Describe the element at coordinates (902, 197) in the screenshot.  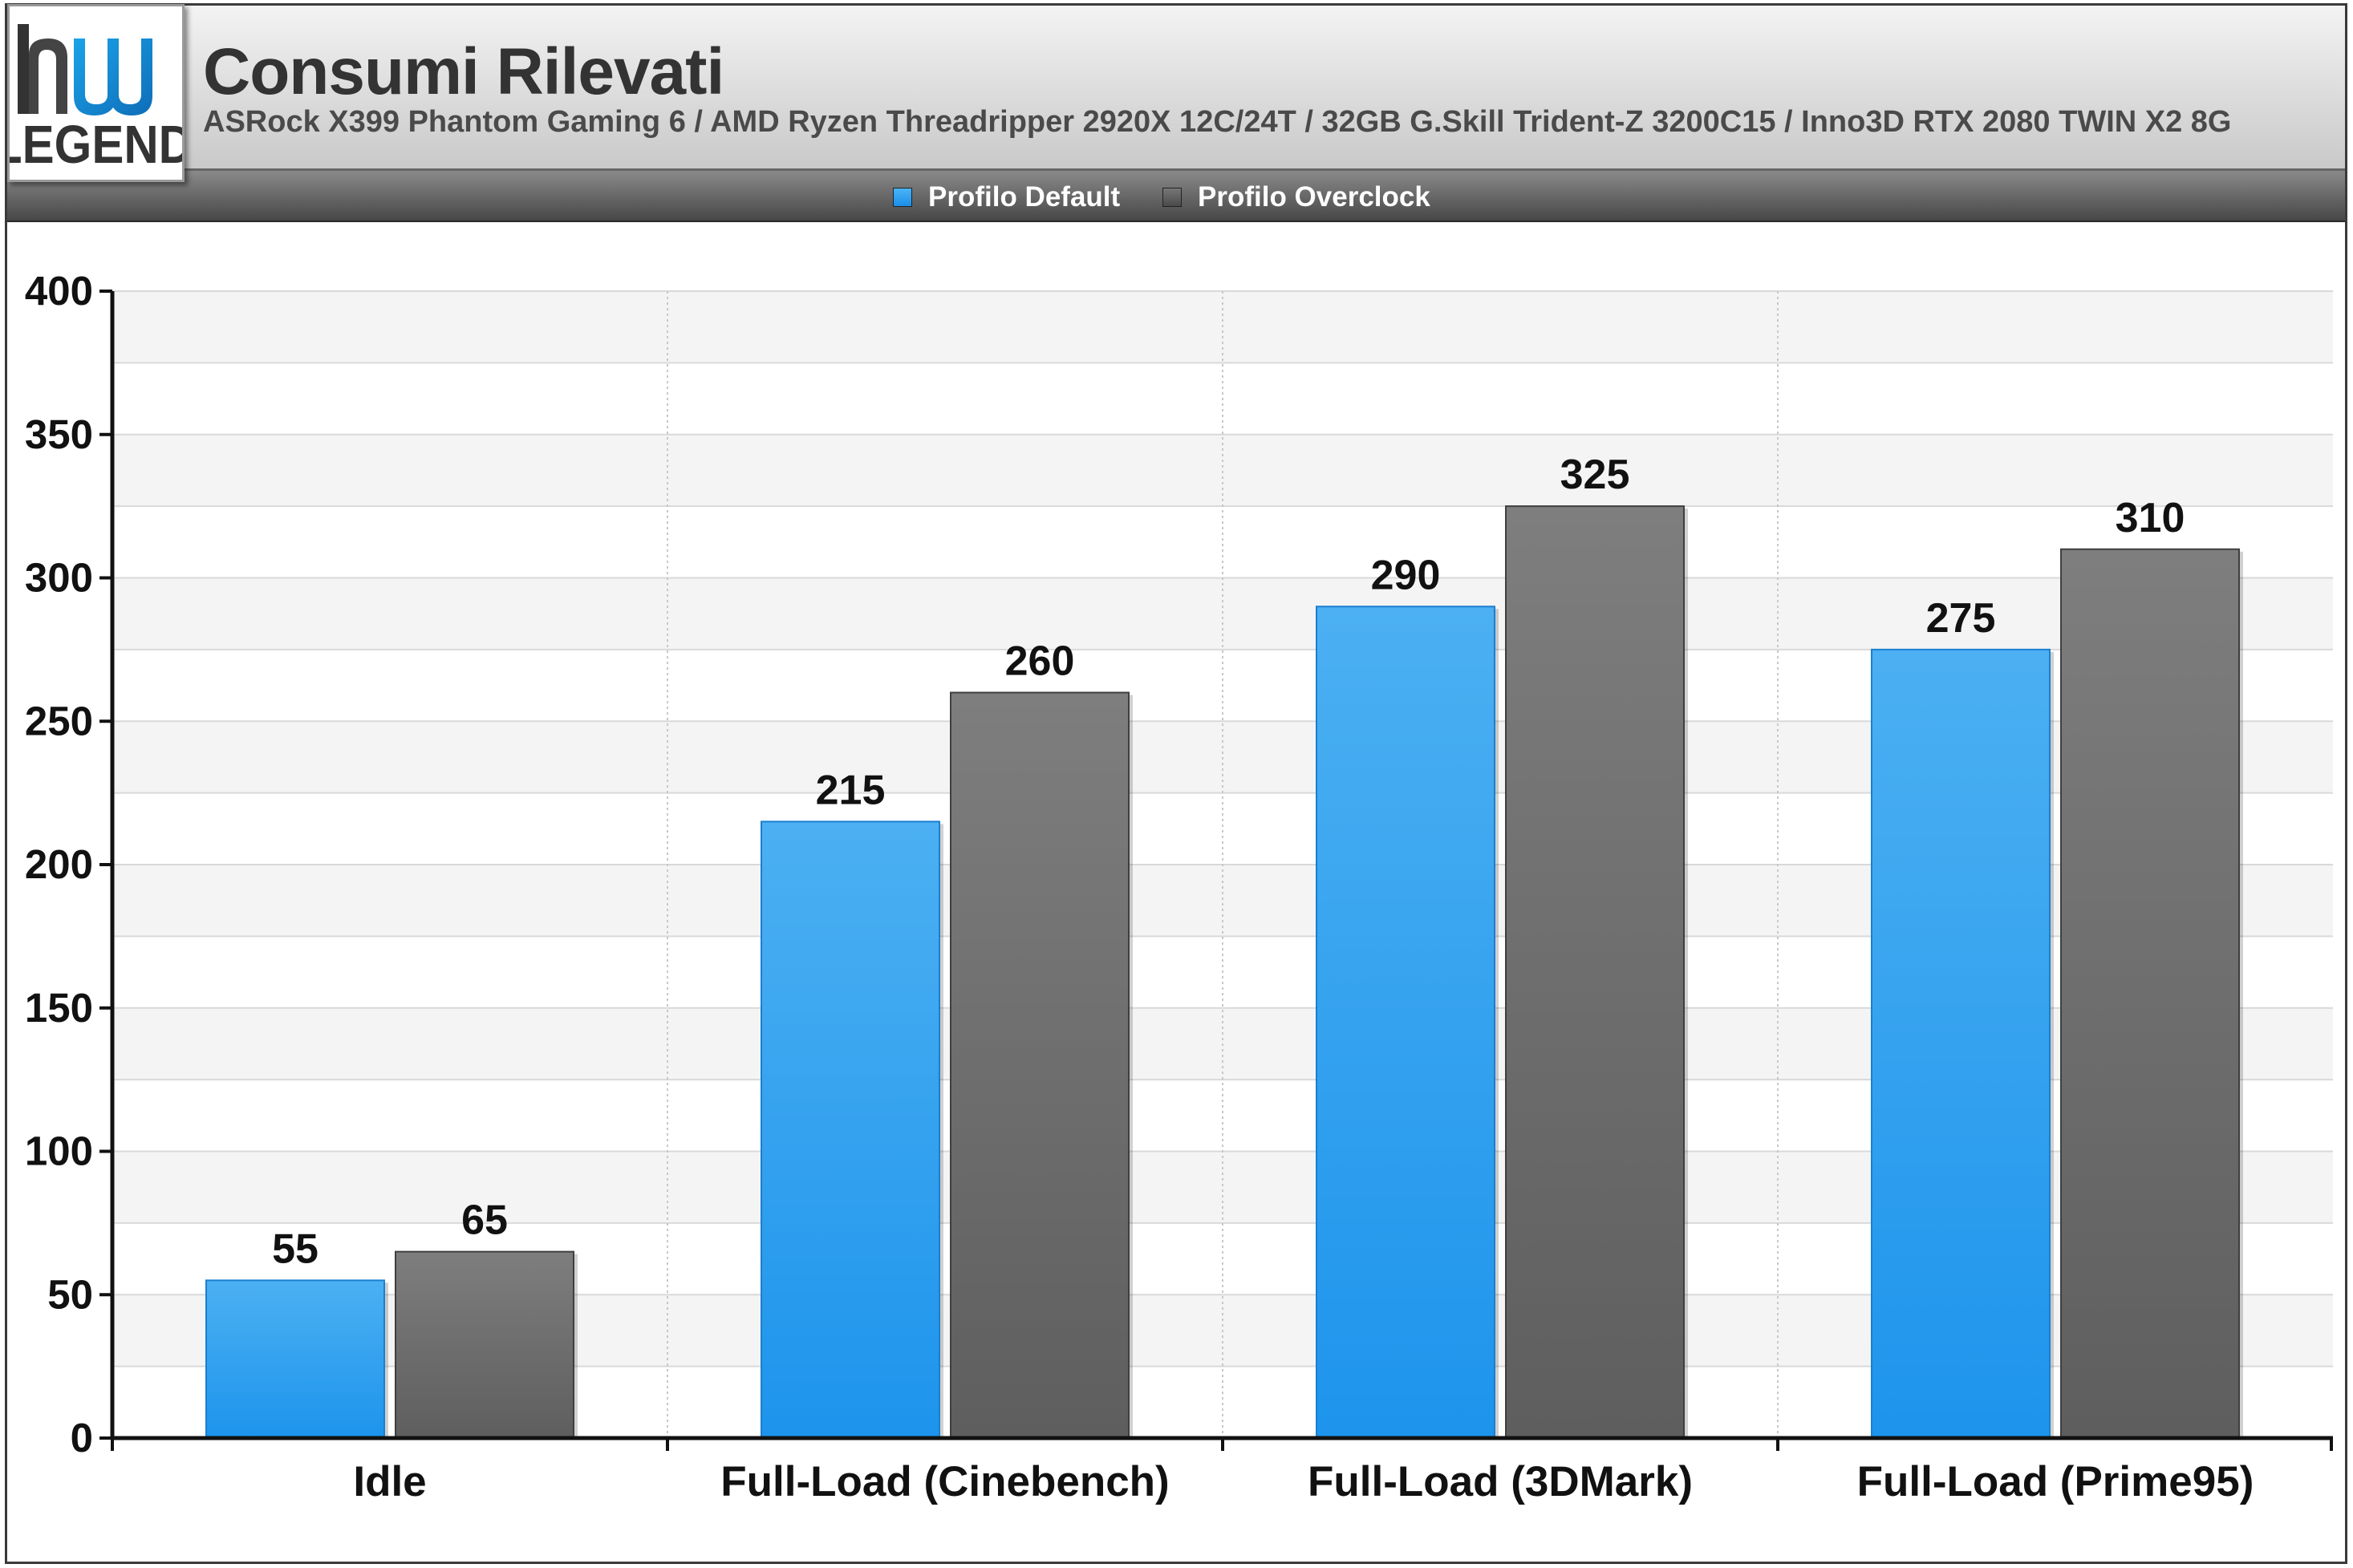
I see `legend-swatch-default` at that location.